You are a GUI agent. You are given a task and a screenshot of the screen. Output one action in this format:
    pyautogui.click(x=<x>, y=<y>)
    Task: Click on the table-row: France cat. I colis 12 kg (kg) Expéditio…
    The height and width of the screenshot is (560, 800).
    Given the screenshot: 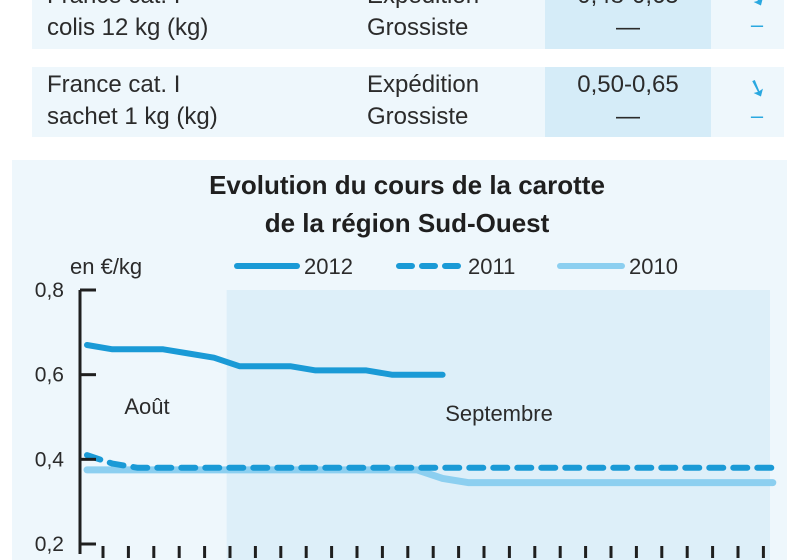 What is the action you would take?
    pyautogui.click(x=408, y=24)
    